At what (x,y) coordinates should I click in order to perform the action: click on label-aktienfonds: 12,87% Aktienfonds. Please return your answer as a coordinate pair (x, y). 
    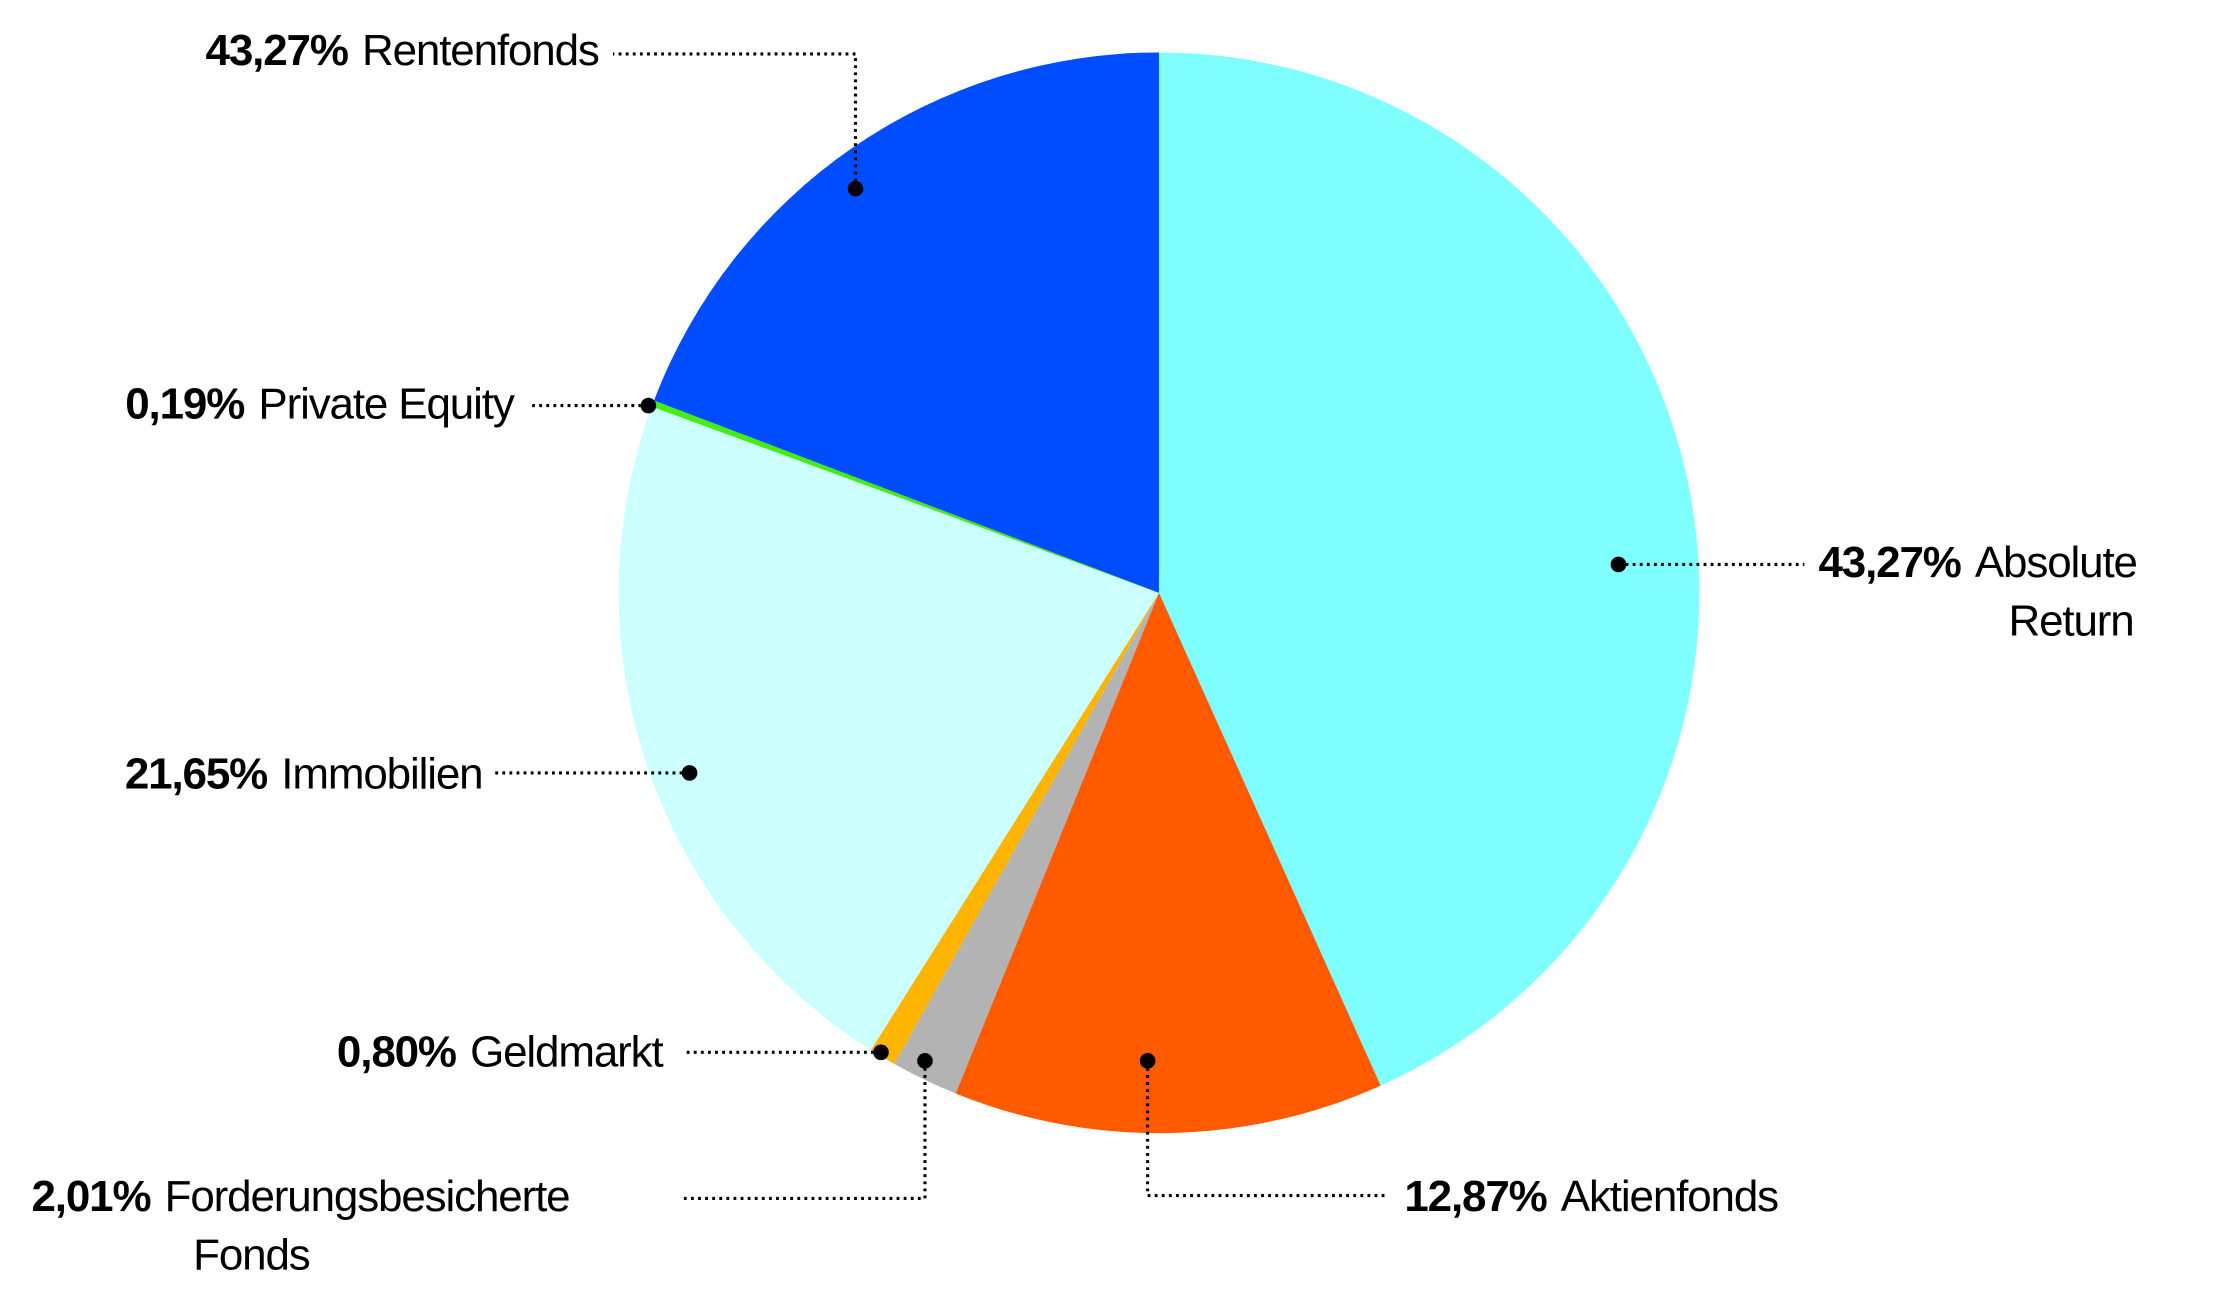
    Looking at the image, I should click on (1459, 1137).